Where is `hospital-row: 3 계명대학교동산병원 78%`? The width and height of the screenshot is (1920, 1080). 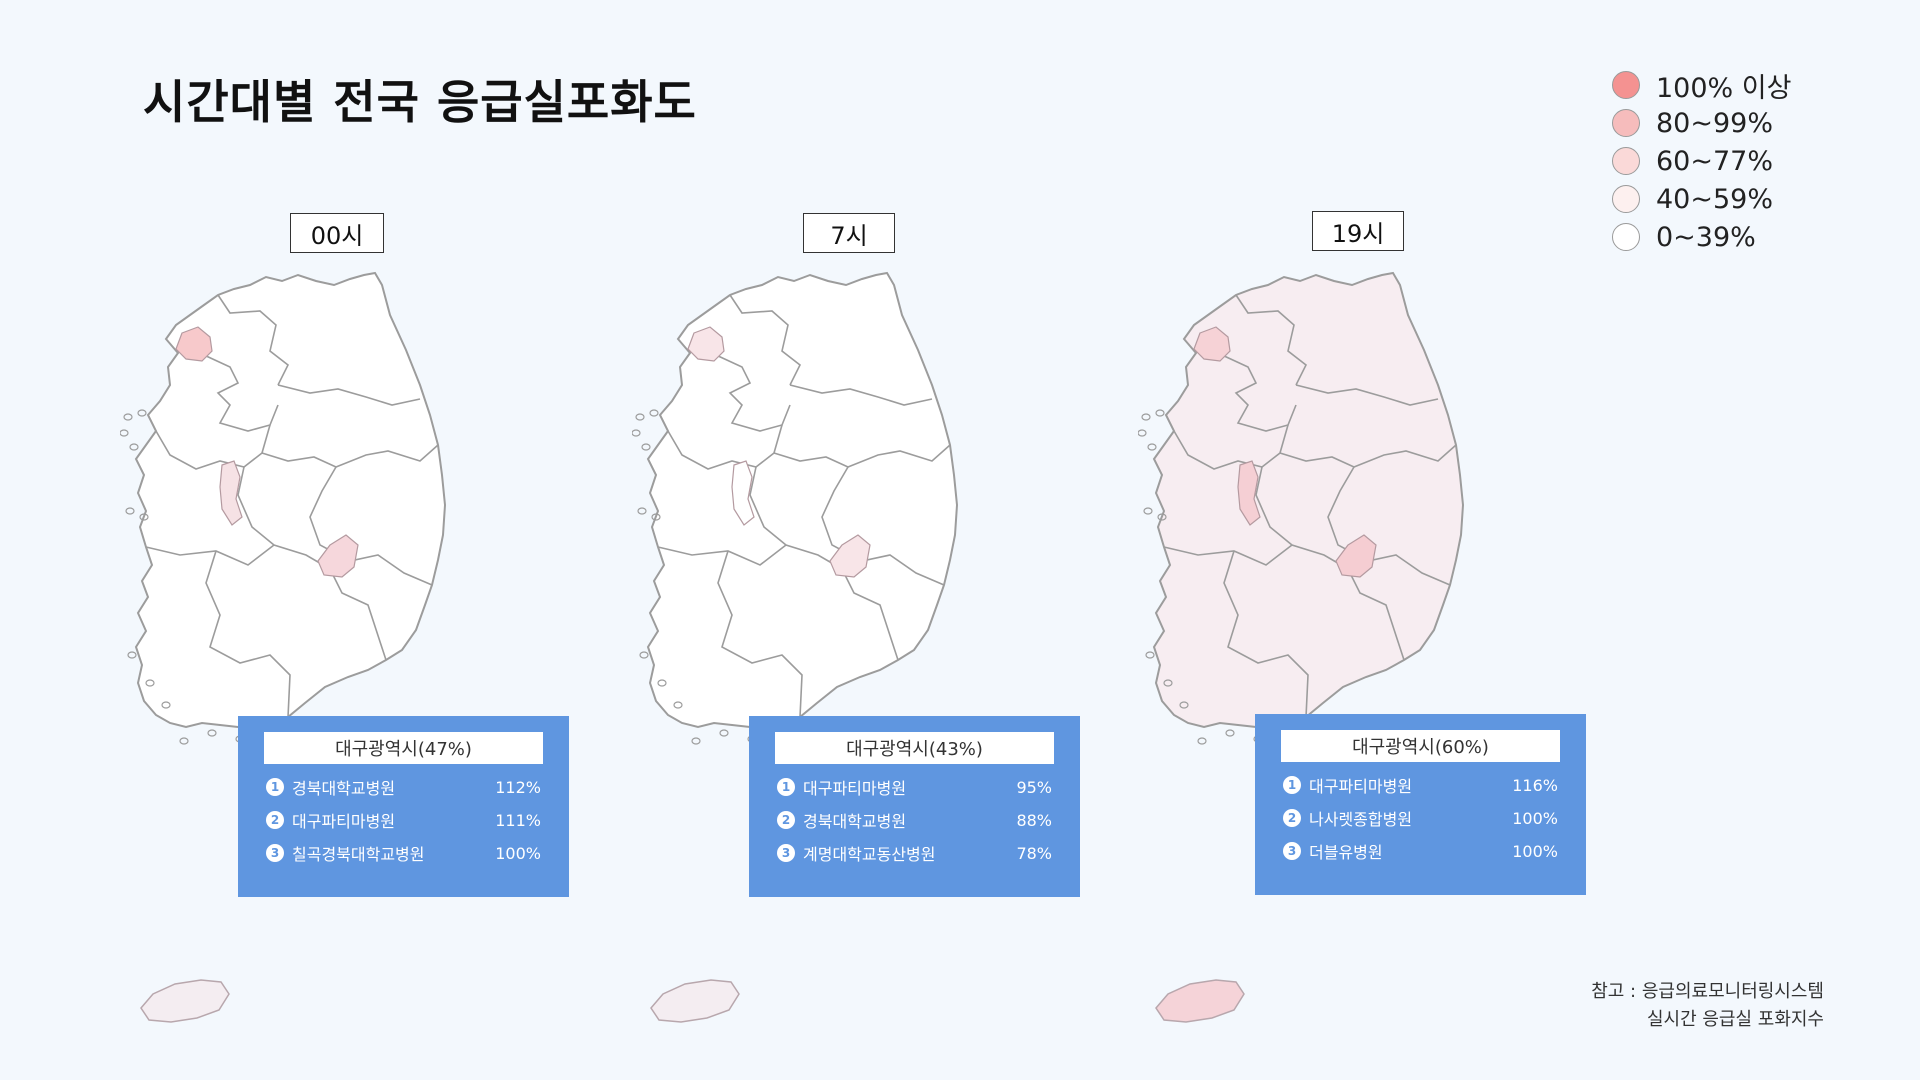 hospital-row: 3 계명대학교동산병원 78% is located at coordinates (914, 853).